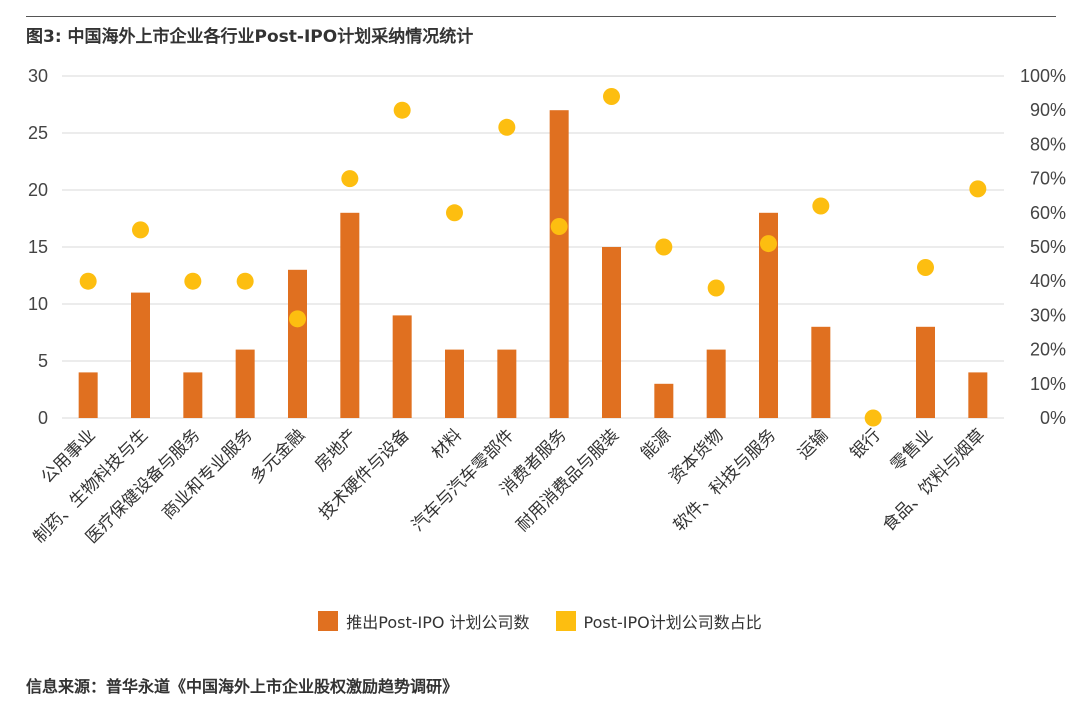  Describe the element at coordinates (1048, 213) in the screenshot. I see `right-tick-label: 60%` at that location.